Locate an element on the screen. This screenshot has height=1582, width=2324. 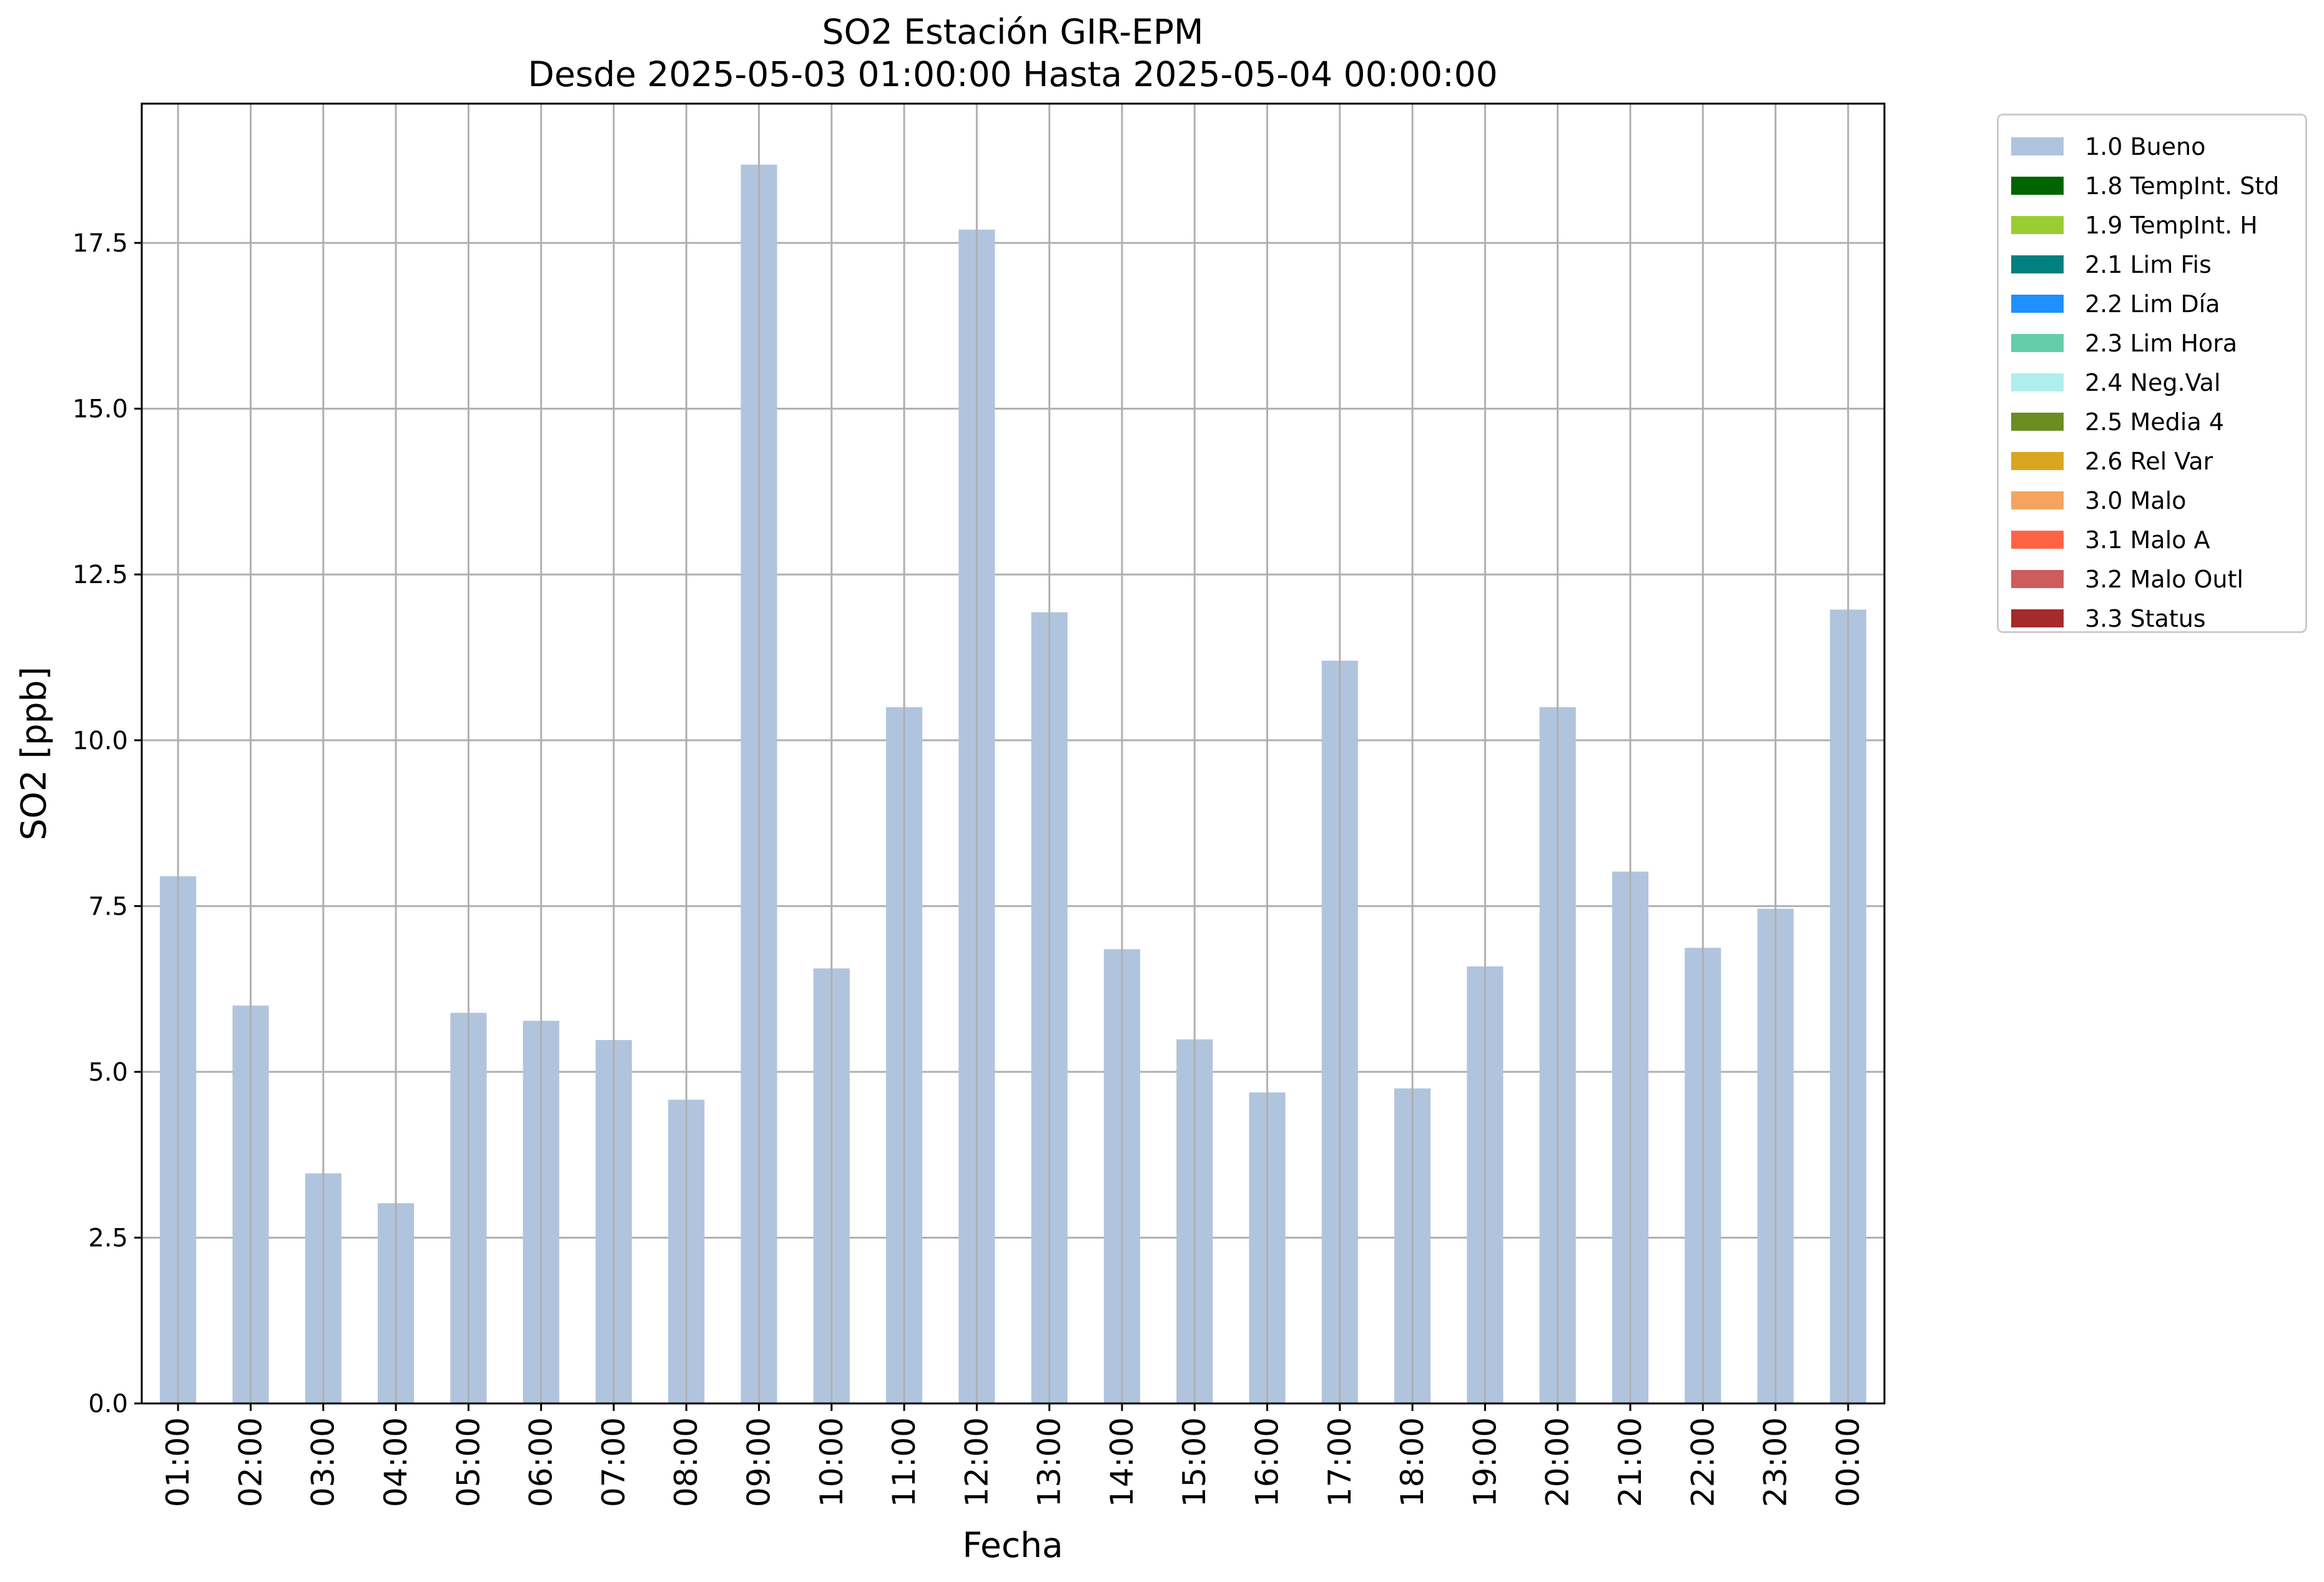
legend-label: 2.5 Media 4 is located at coordinates (2154, 422).